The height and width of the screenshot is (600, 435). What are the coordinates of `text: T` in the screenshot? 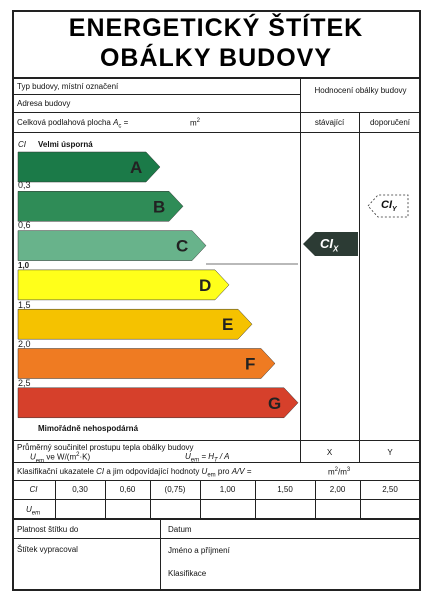 It's located at (216, 460).